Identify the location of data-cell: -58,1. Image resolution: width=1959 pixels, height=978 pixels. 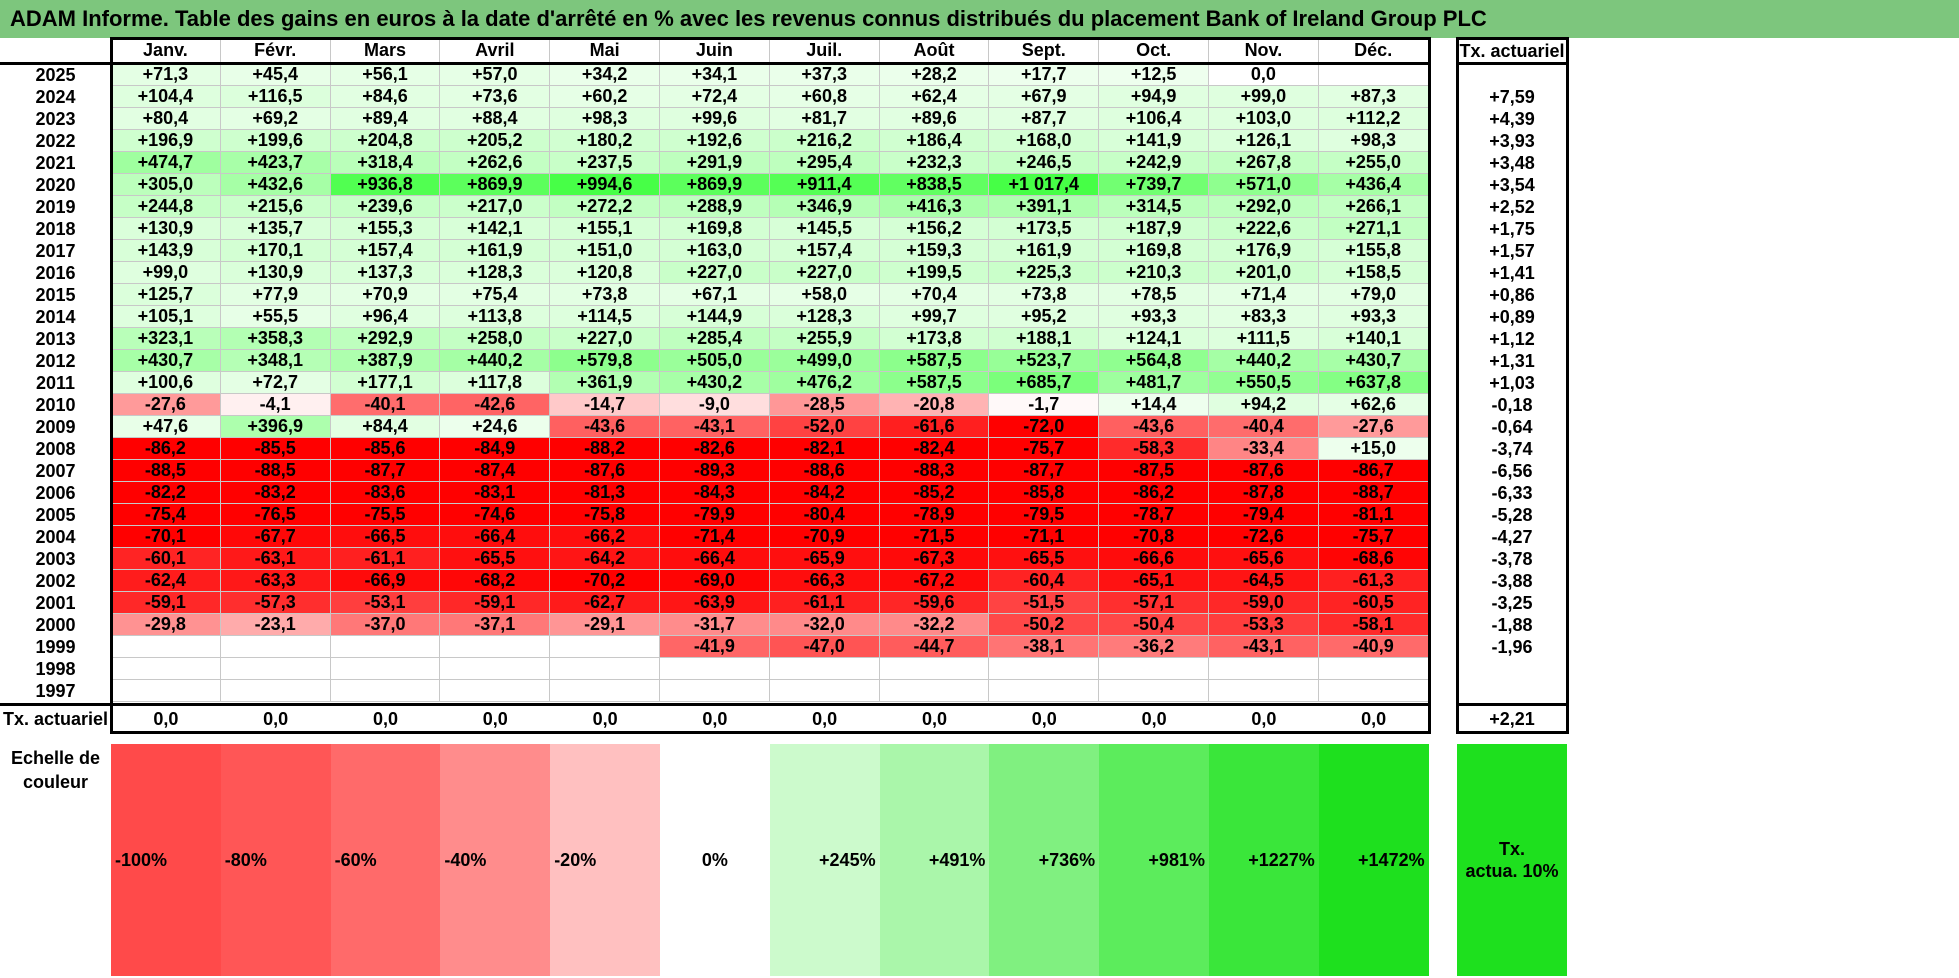
(1373, 625).